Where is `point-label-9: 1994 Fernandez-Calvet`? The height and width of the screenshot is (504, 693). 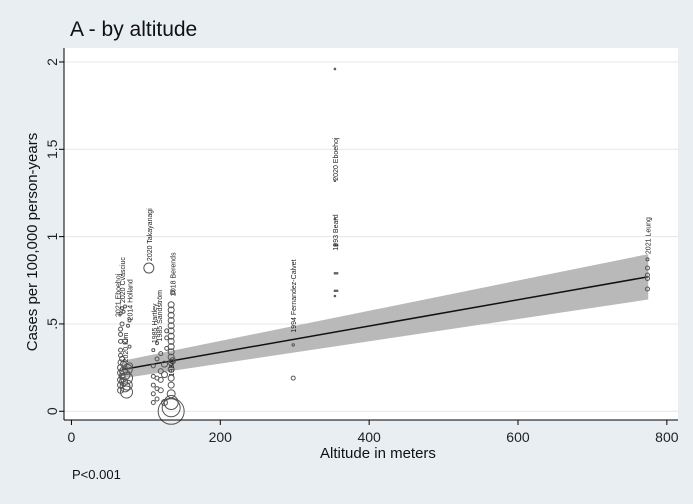 point-label-9: 1994 Fernandez-Calvet is located at coordinates (294, 295).